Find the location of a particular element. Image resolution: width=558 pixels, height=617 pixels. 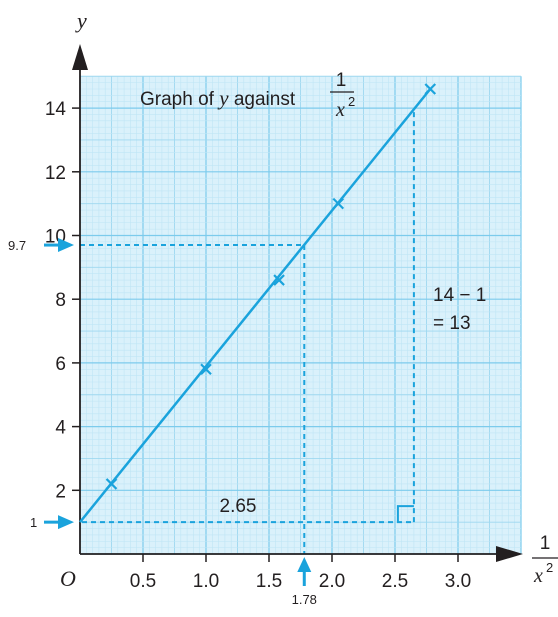

right-angle-marker is located at coordinates (405, 514).